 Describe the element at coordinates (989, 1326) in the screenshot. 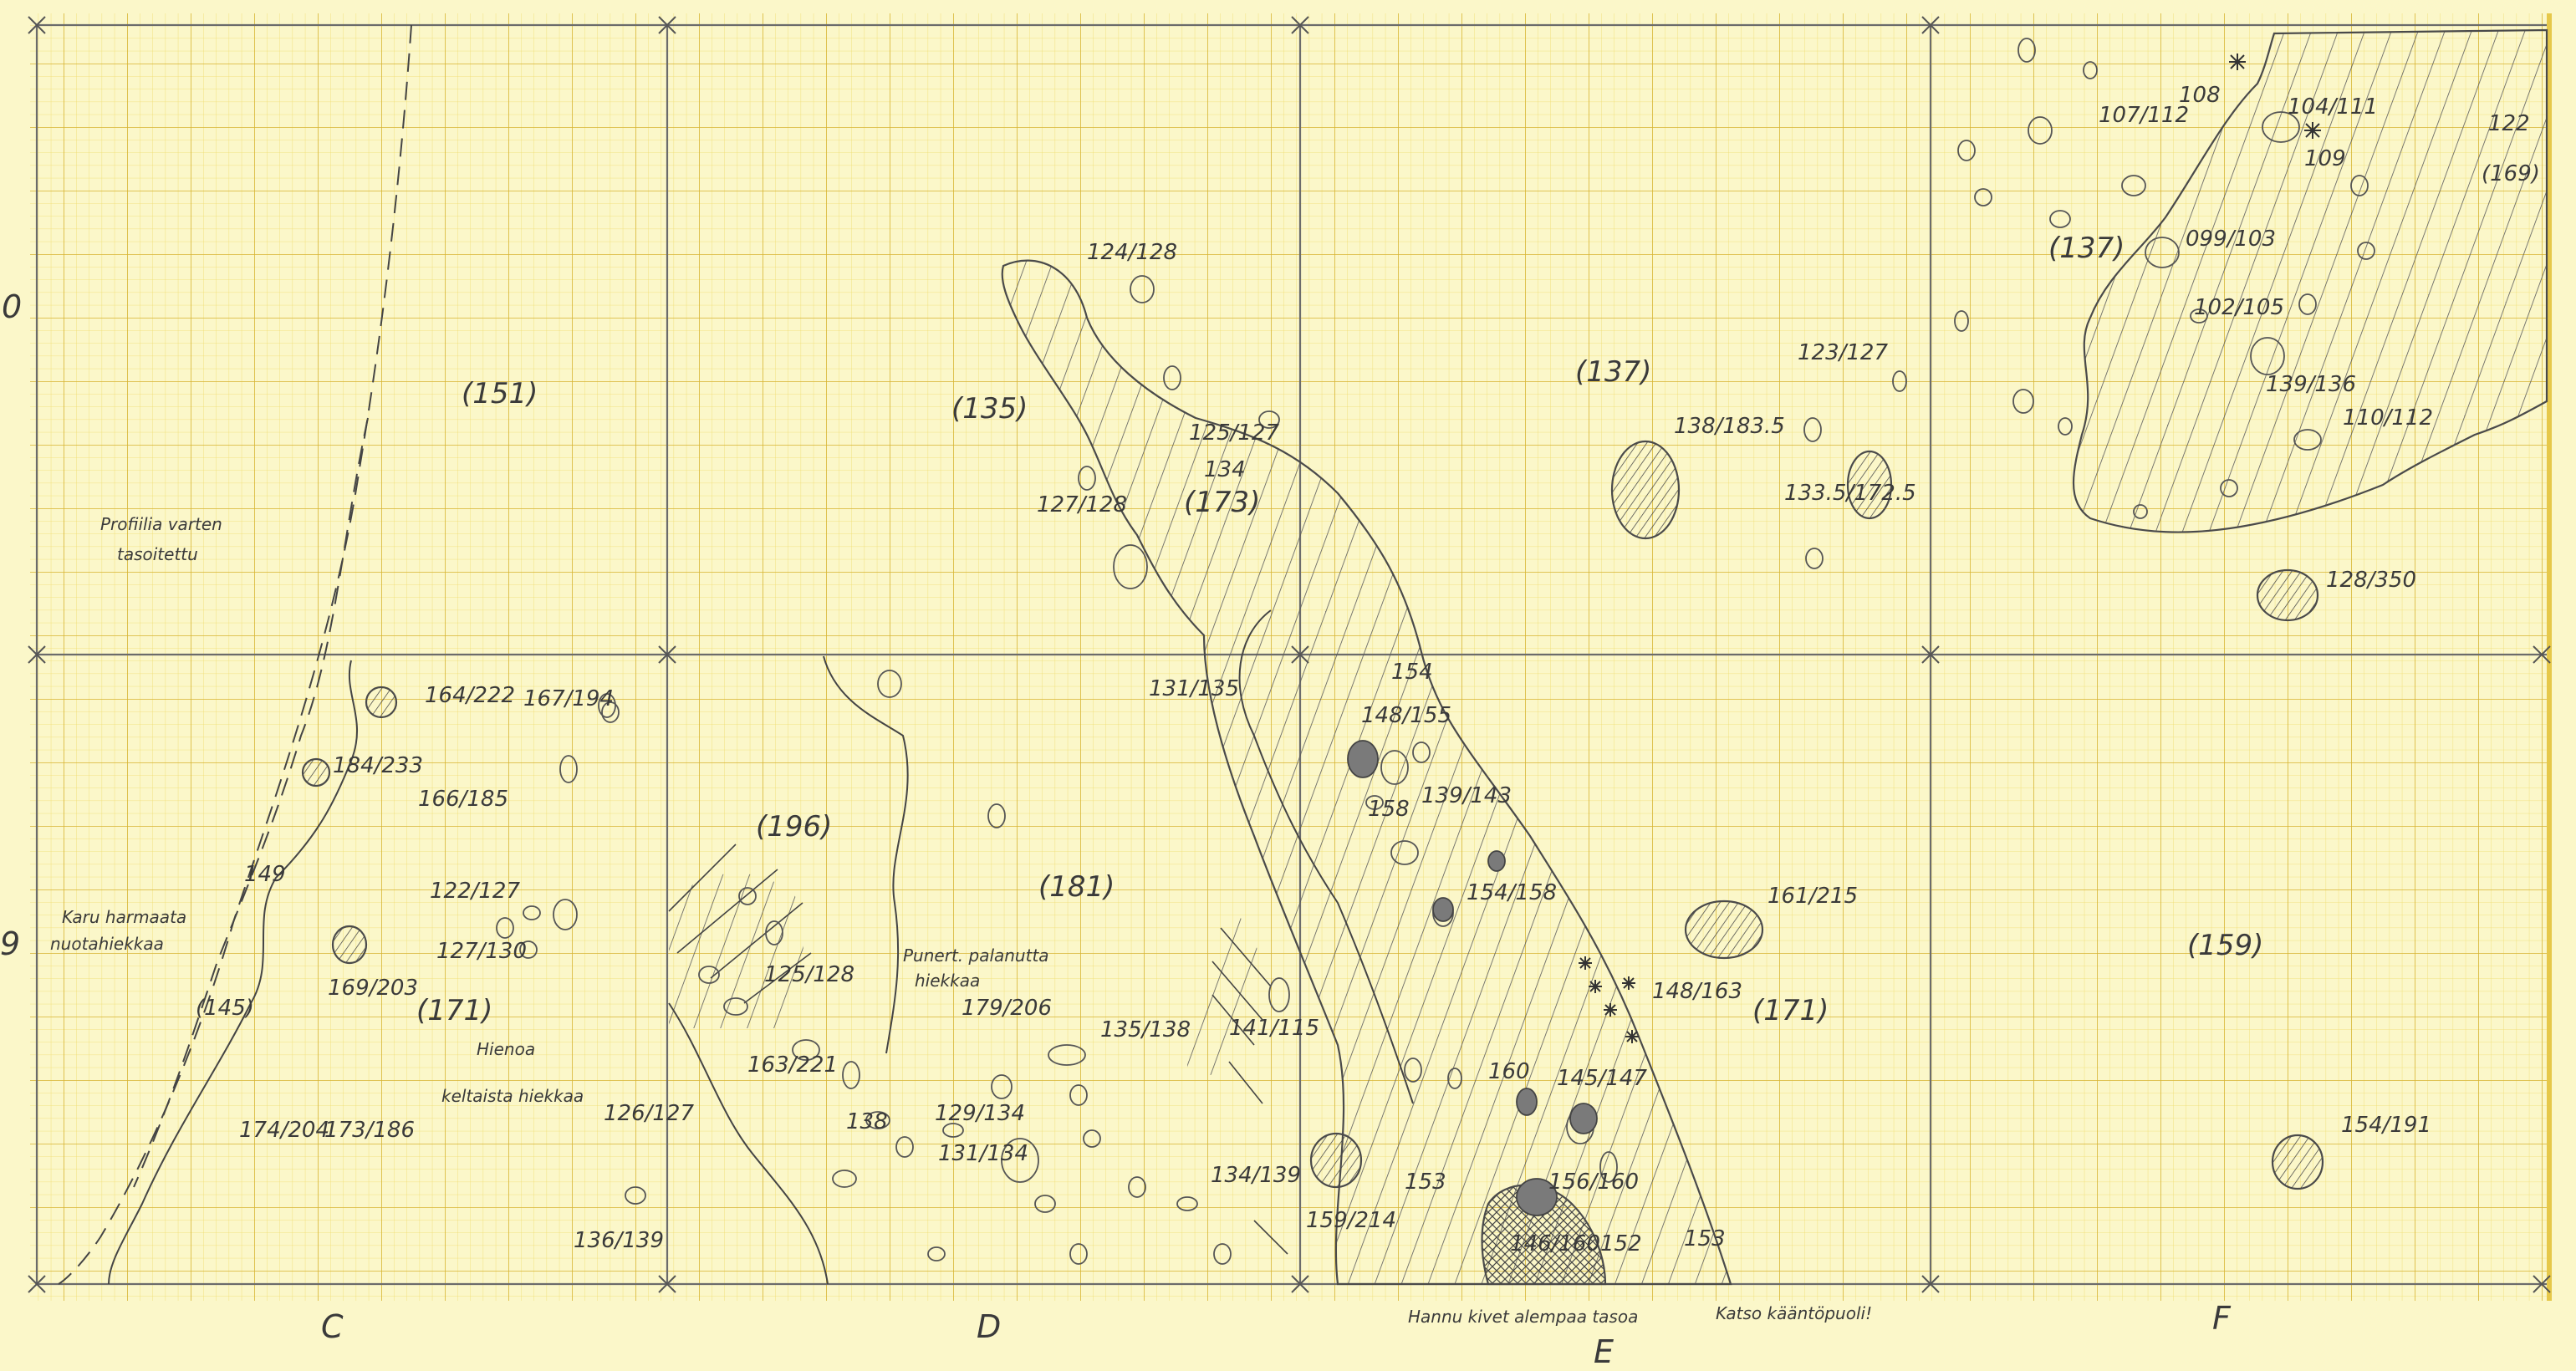

I see `column-label-d: D` at that location.